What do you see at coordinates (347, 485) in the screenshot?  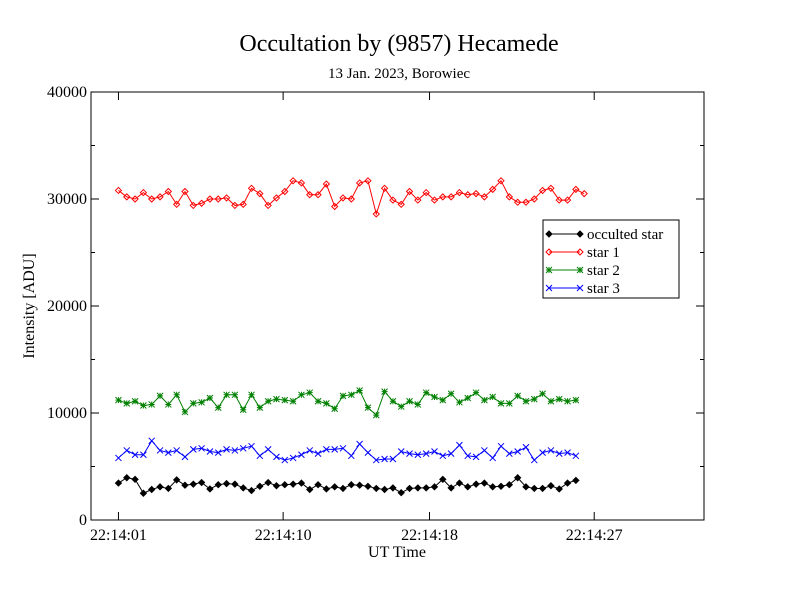 I see `series-occulted-star` at bounding box center [347, 485].